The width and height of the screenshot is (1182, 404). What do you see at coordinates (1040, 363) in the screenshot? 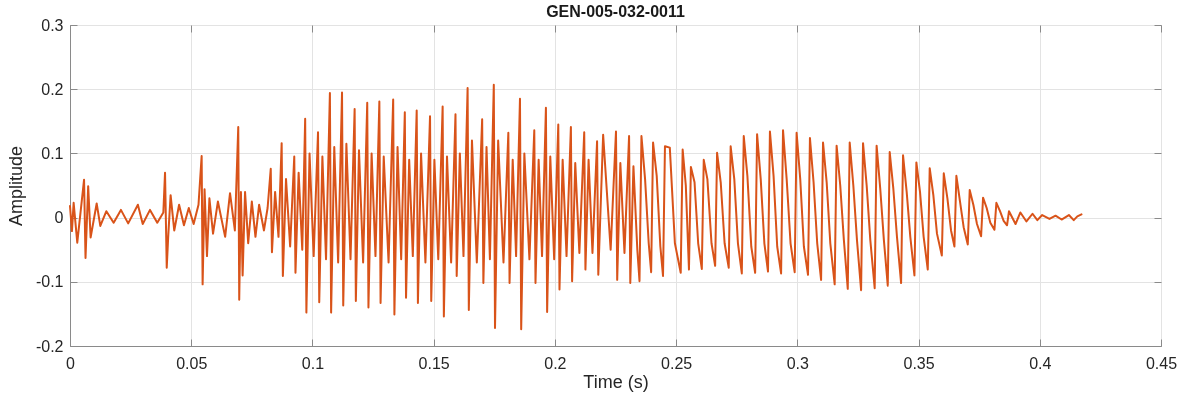
I see `x-tick-label: 0.4` at bounding box center [1040, 363].